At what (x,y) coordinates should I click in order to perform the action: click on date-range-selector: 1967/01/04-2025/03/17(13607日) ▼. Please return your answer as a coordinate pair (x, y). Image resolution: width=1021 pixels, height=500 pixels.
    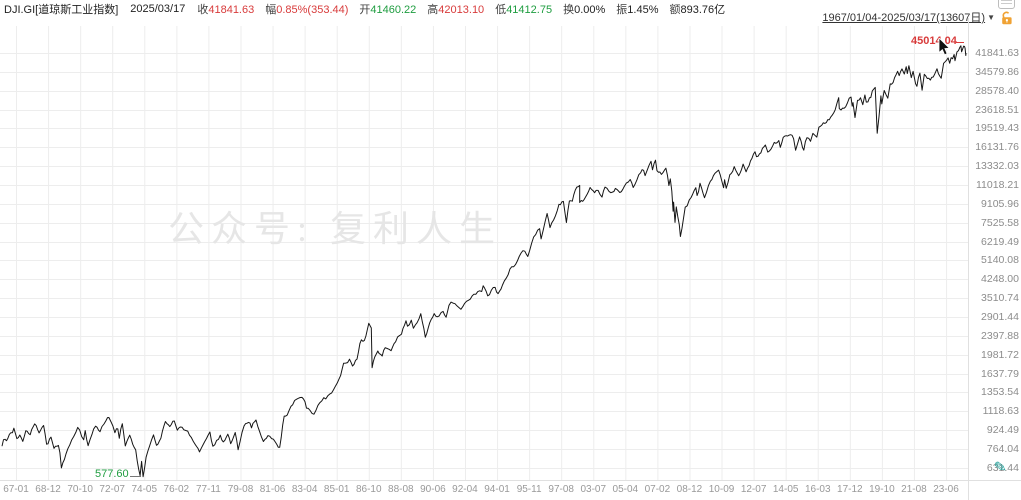
    Looking at the image, I should click on (908, 17).